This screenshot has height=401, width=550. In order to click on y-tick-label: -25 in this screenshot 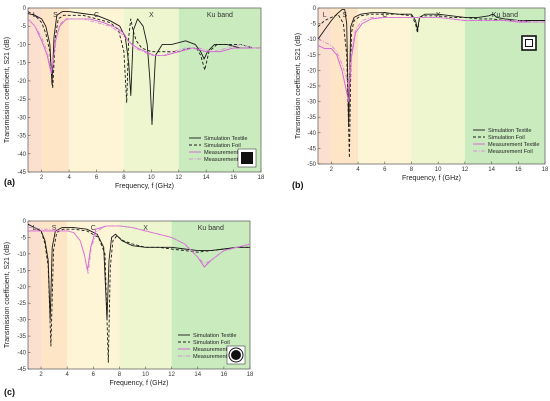, I will do `click(21, 100)`.